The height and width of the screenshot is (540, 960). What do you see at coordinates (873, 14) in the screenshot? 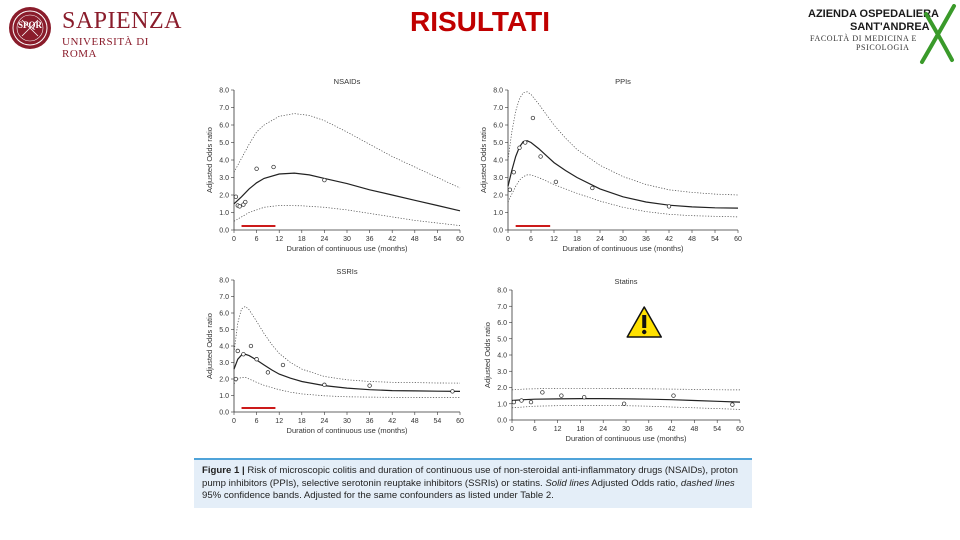
I see `hospital-line-1: AZIENDA OSPEDALIERA` at bounding box center [873, 14].